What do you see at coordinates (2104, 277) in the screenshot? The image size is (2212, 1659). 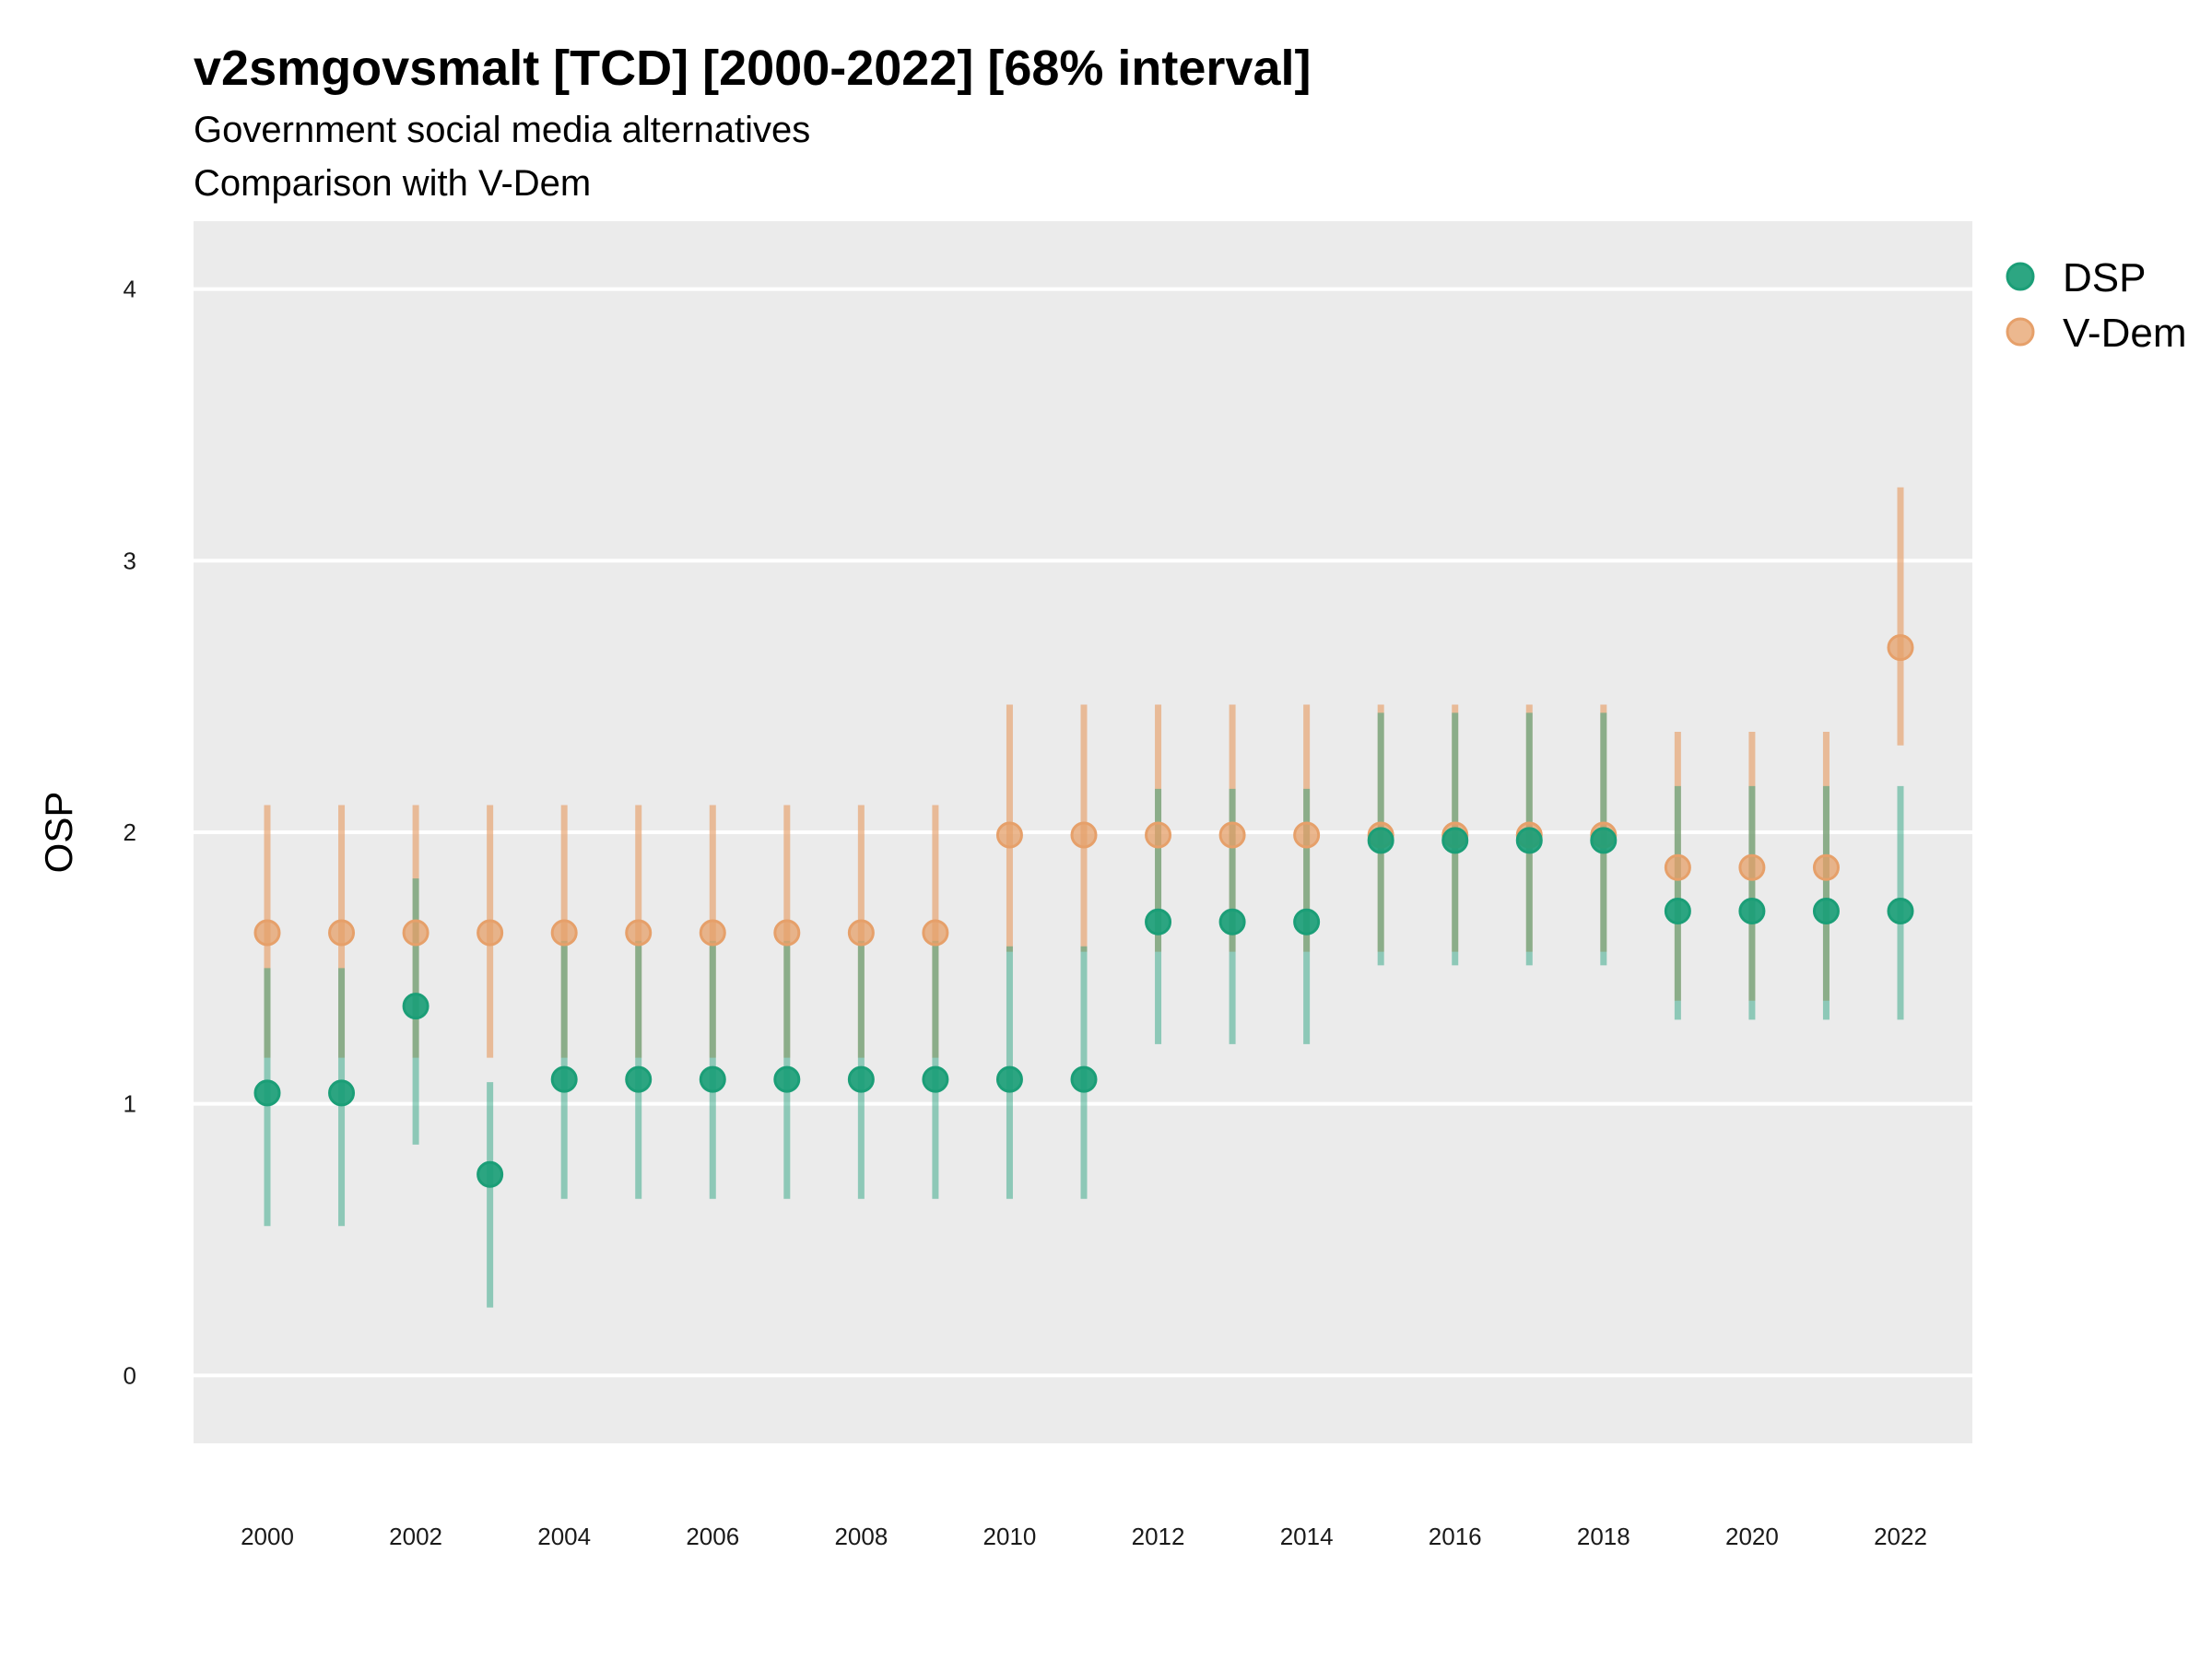 I see `legend-label: DSP` at bounding box center [2104, 277].